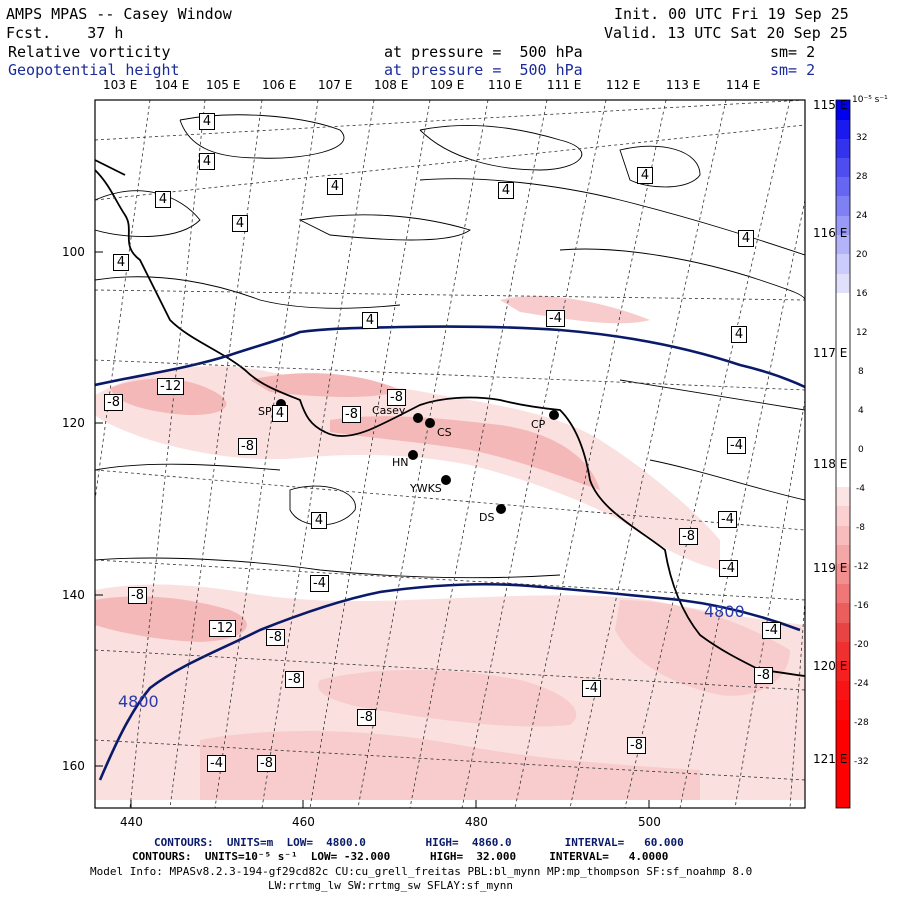 This screenshot has height=900, width=900. What do you see at coordinates (425, 488) in the screenshot?
I see `station-label: YWKS` at bounding box center [425, 488].